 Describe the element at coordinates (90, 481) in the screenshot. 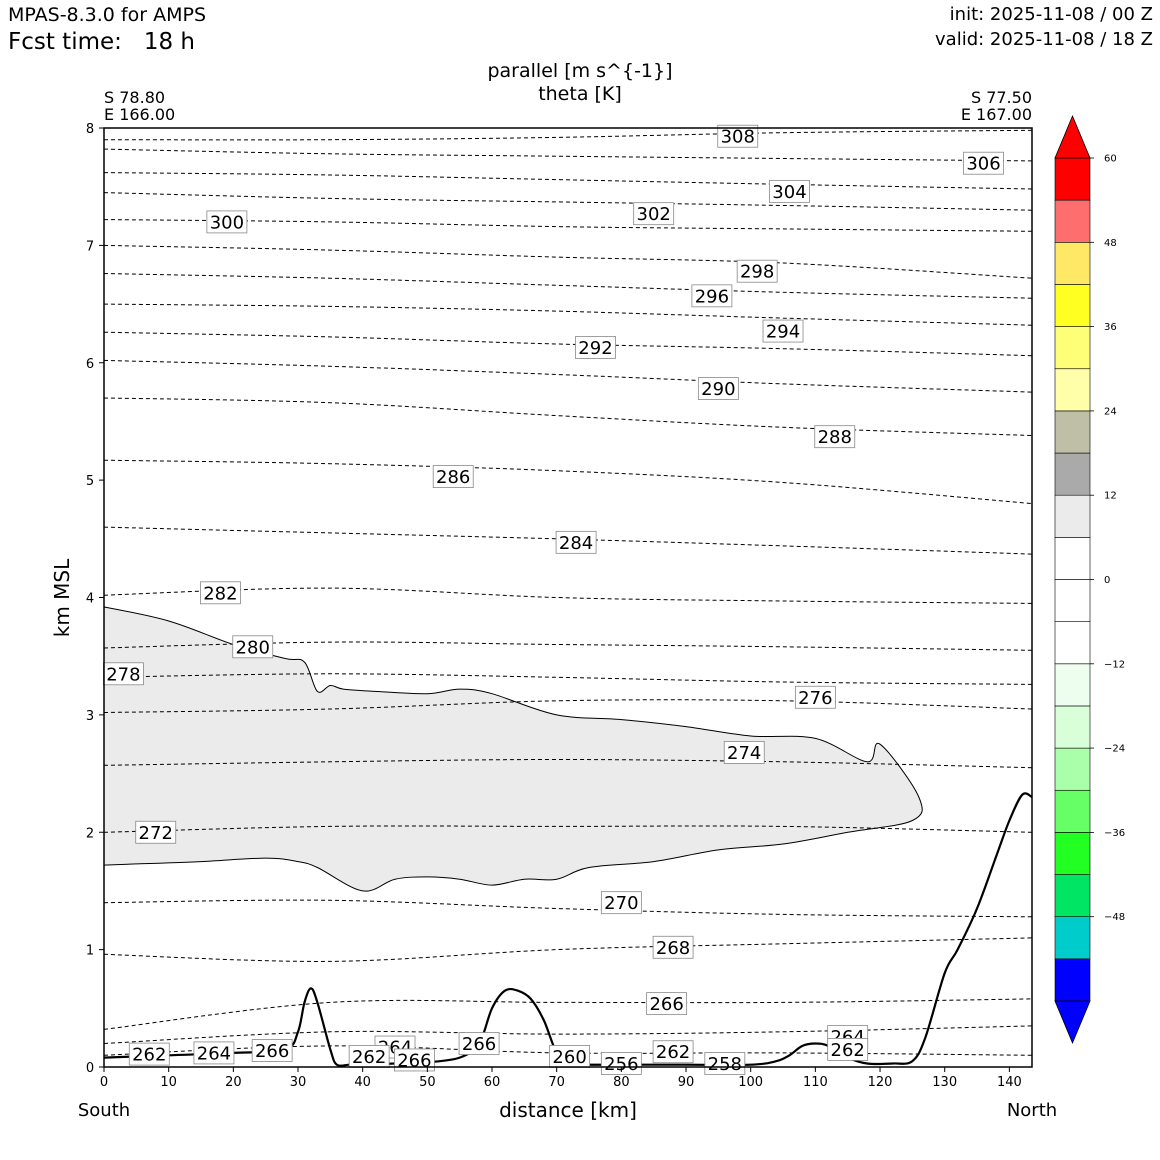

I see `y-tick-label: 5` at that location.